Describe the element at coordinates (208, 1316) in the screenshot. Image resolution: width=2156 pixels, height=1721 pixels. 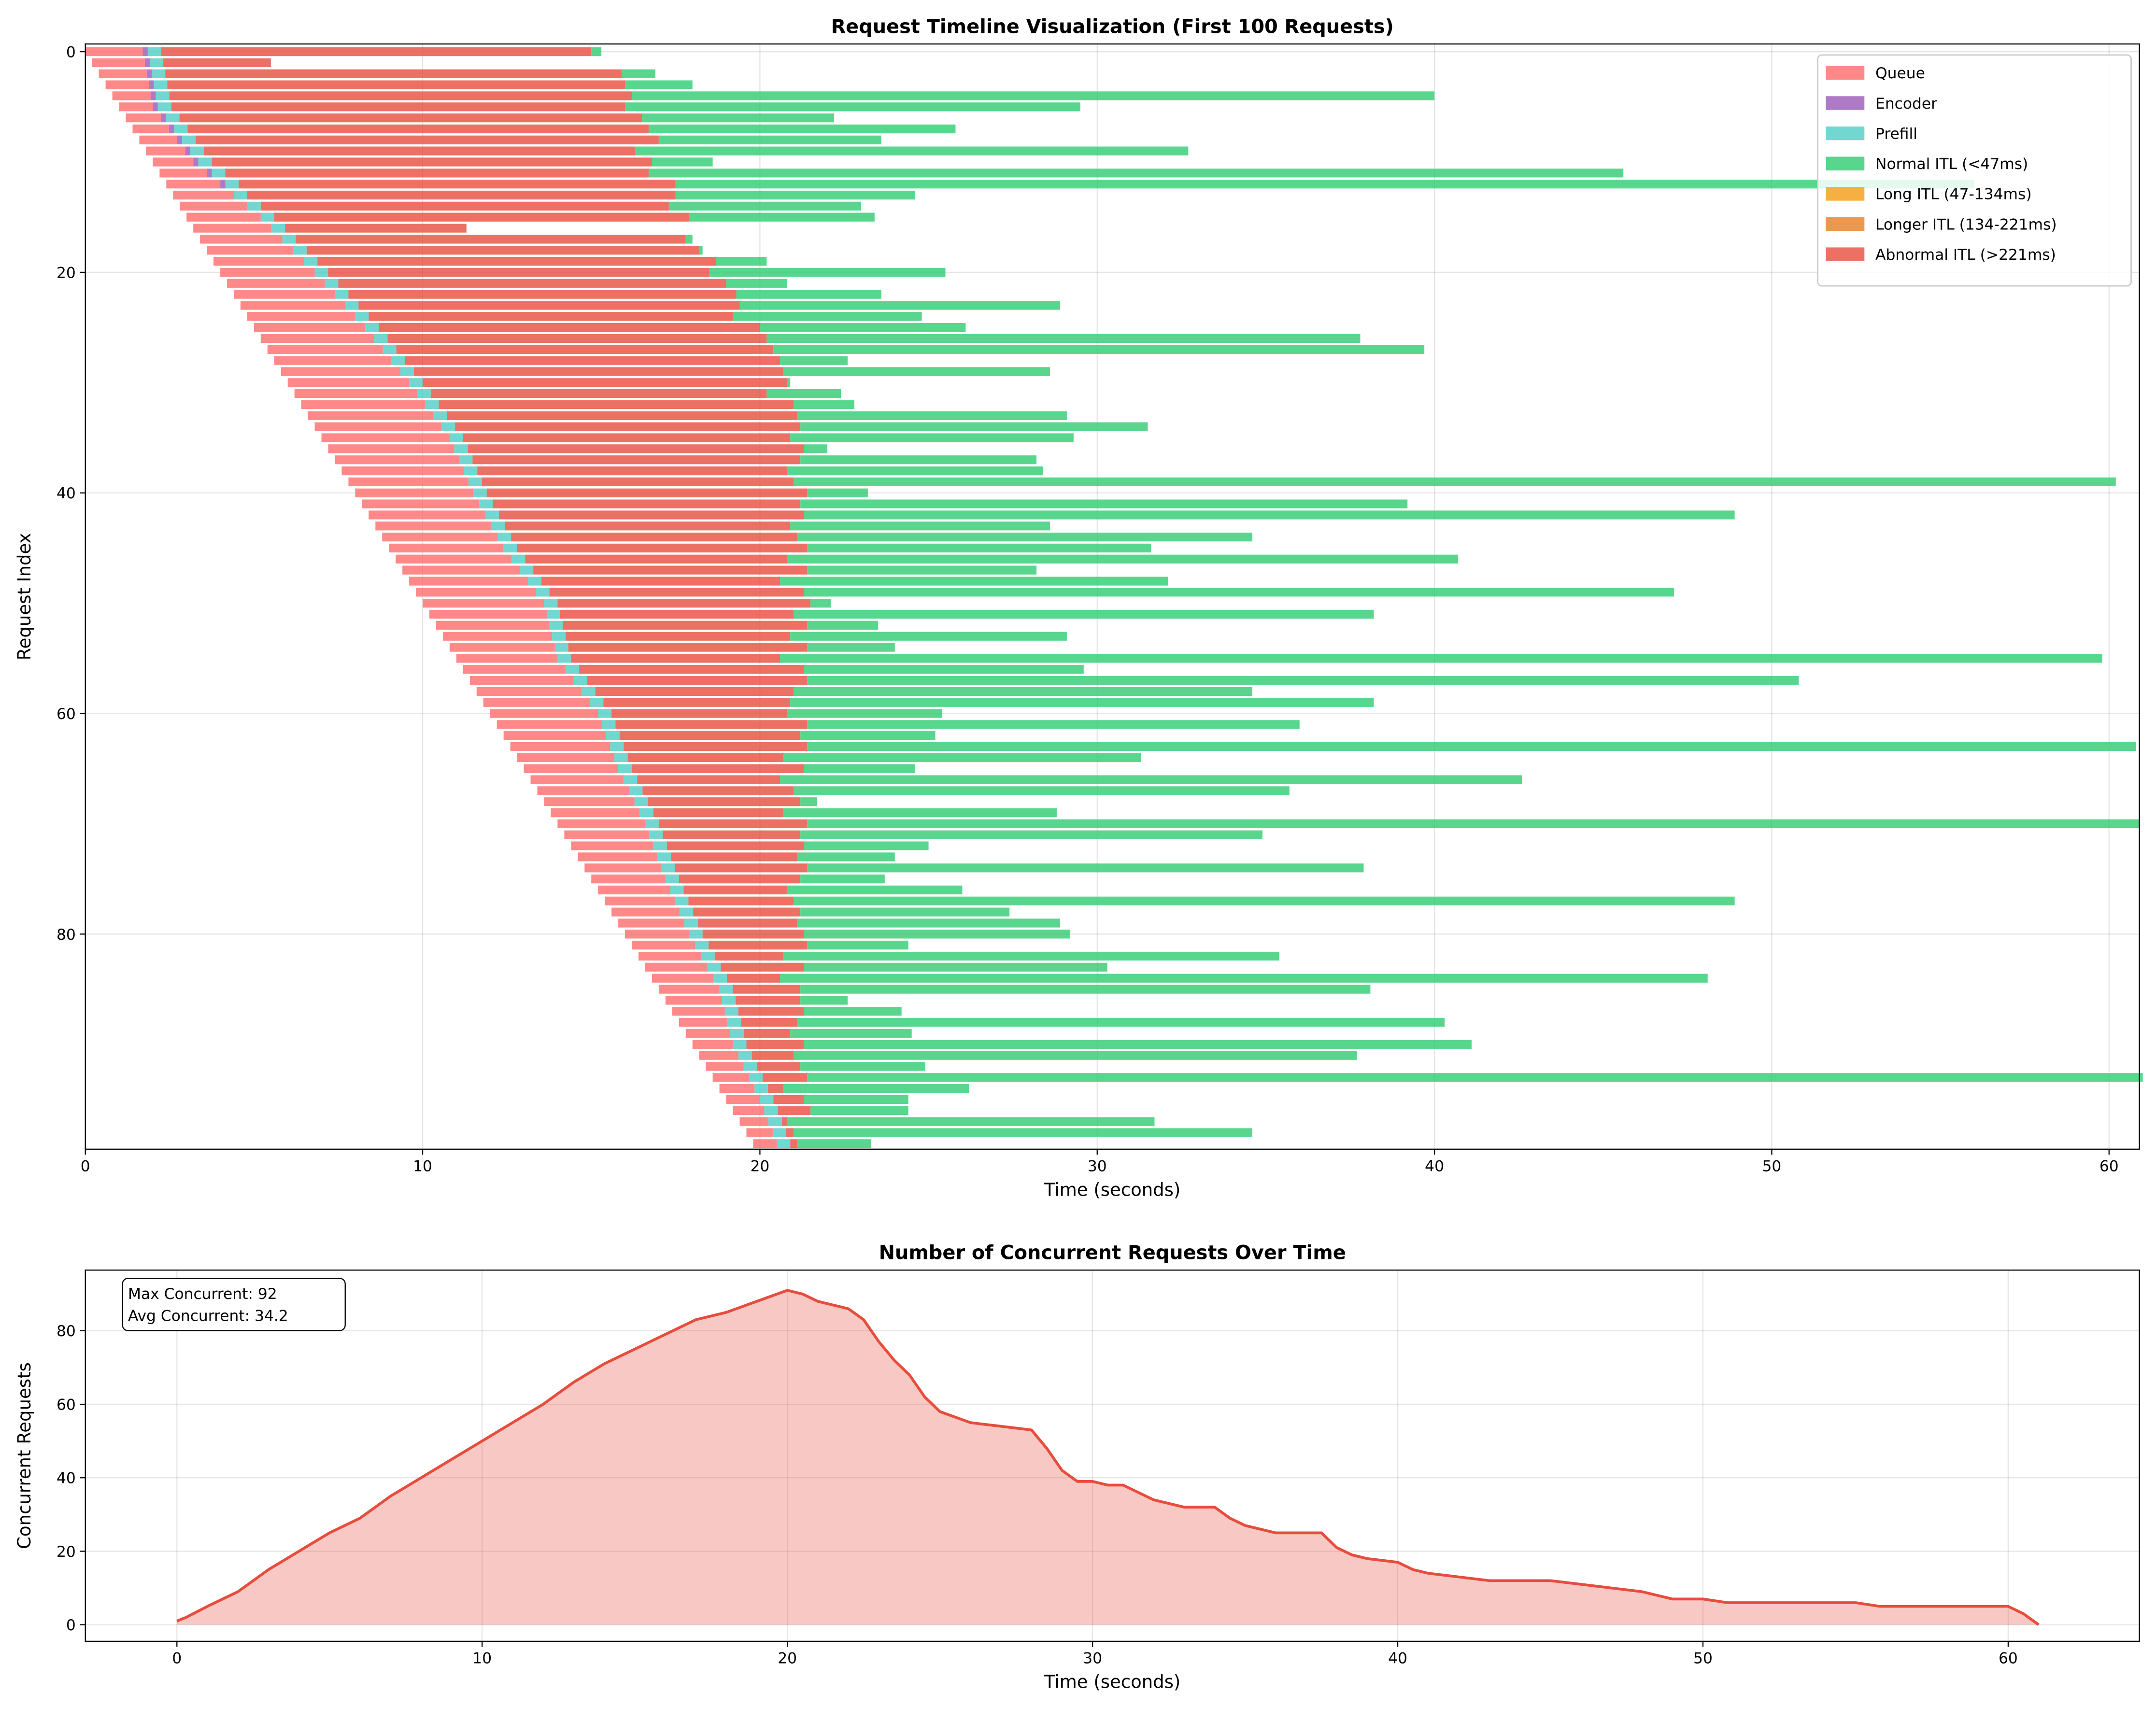
I see `annotation: Avg Concurrent: 34.2` at that location.